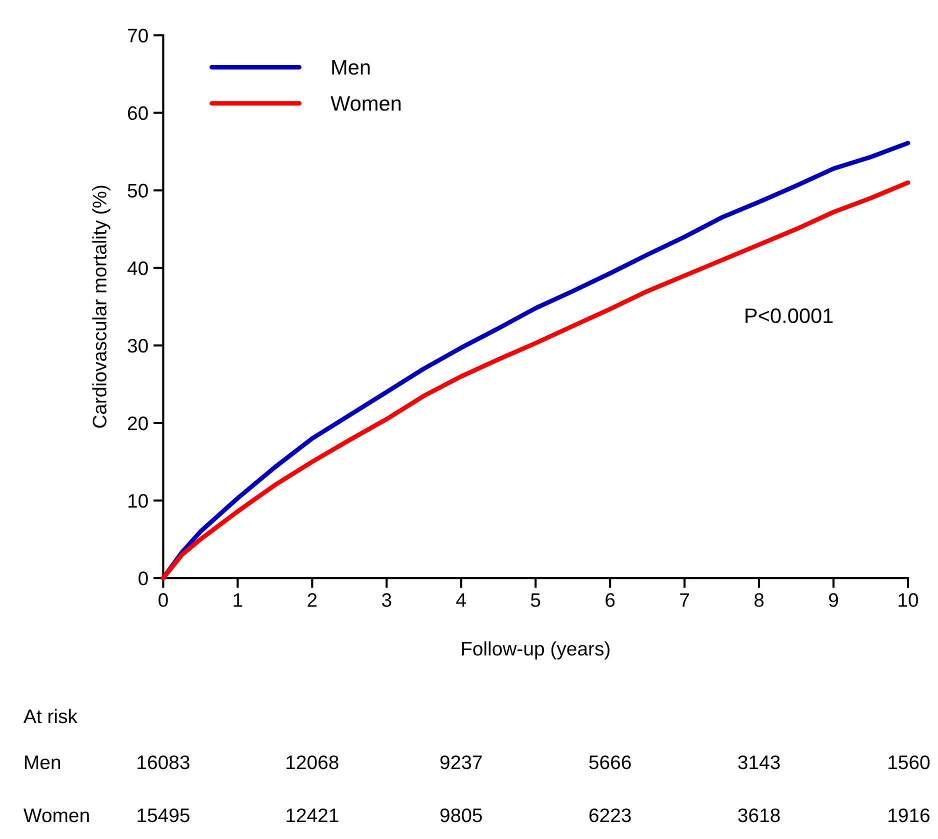  What do you see at coordinates (50, 716) in the screenshot?
I see `text: At risk` at bounding box center [50, 716].